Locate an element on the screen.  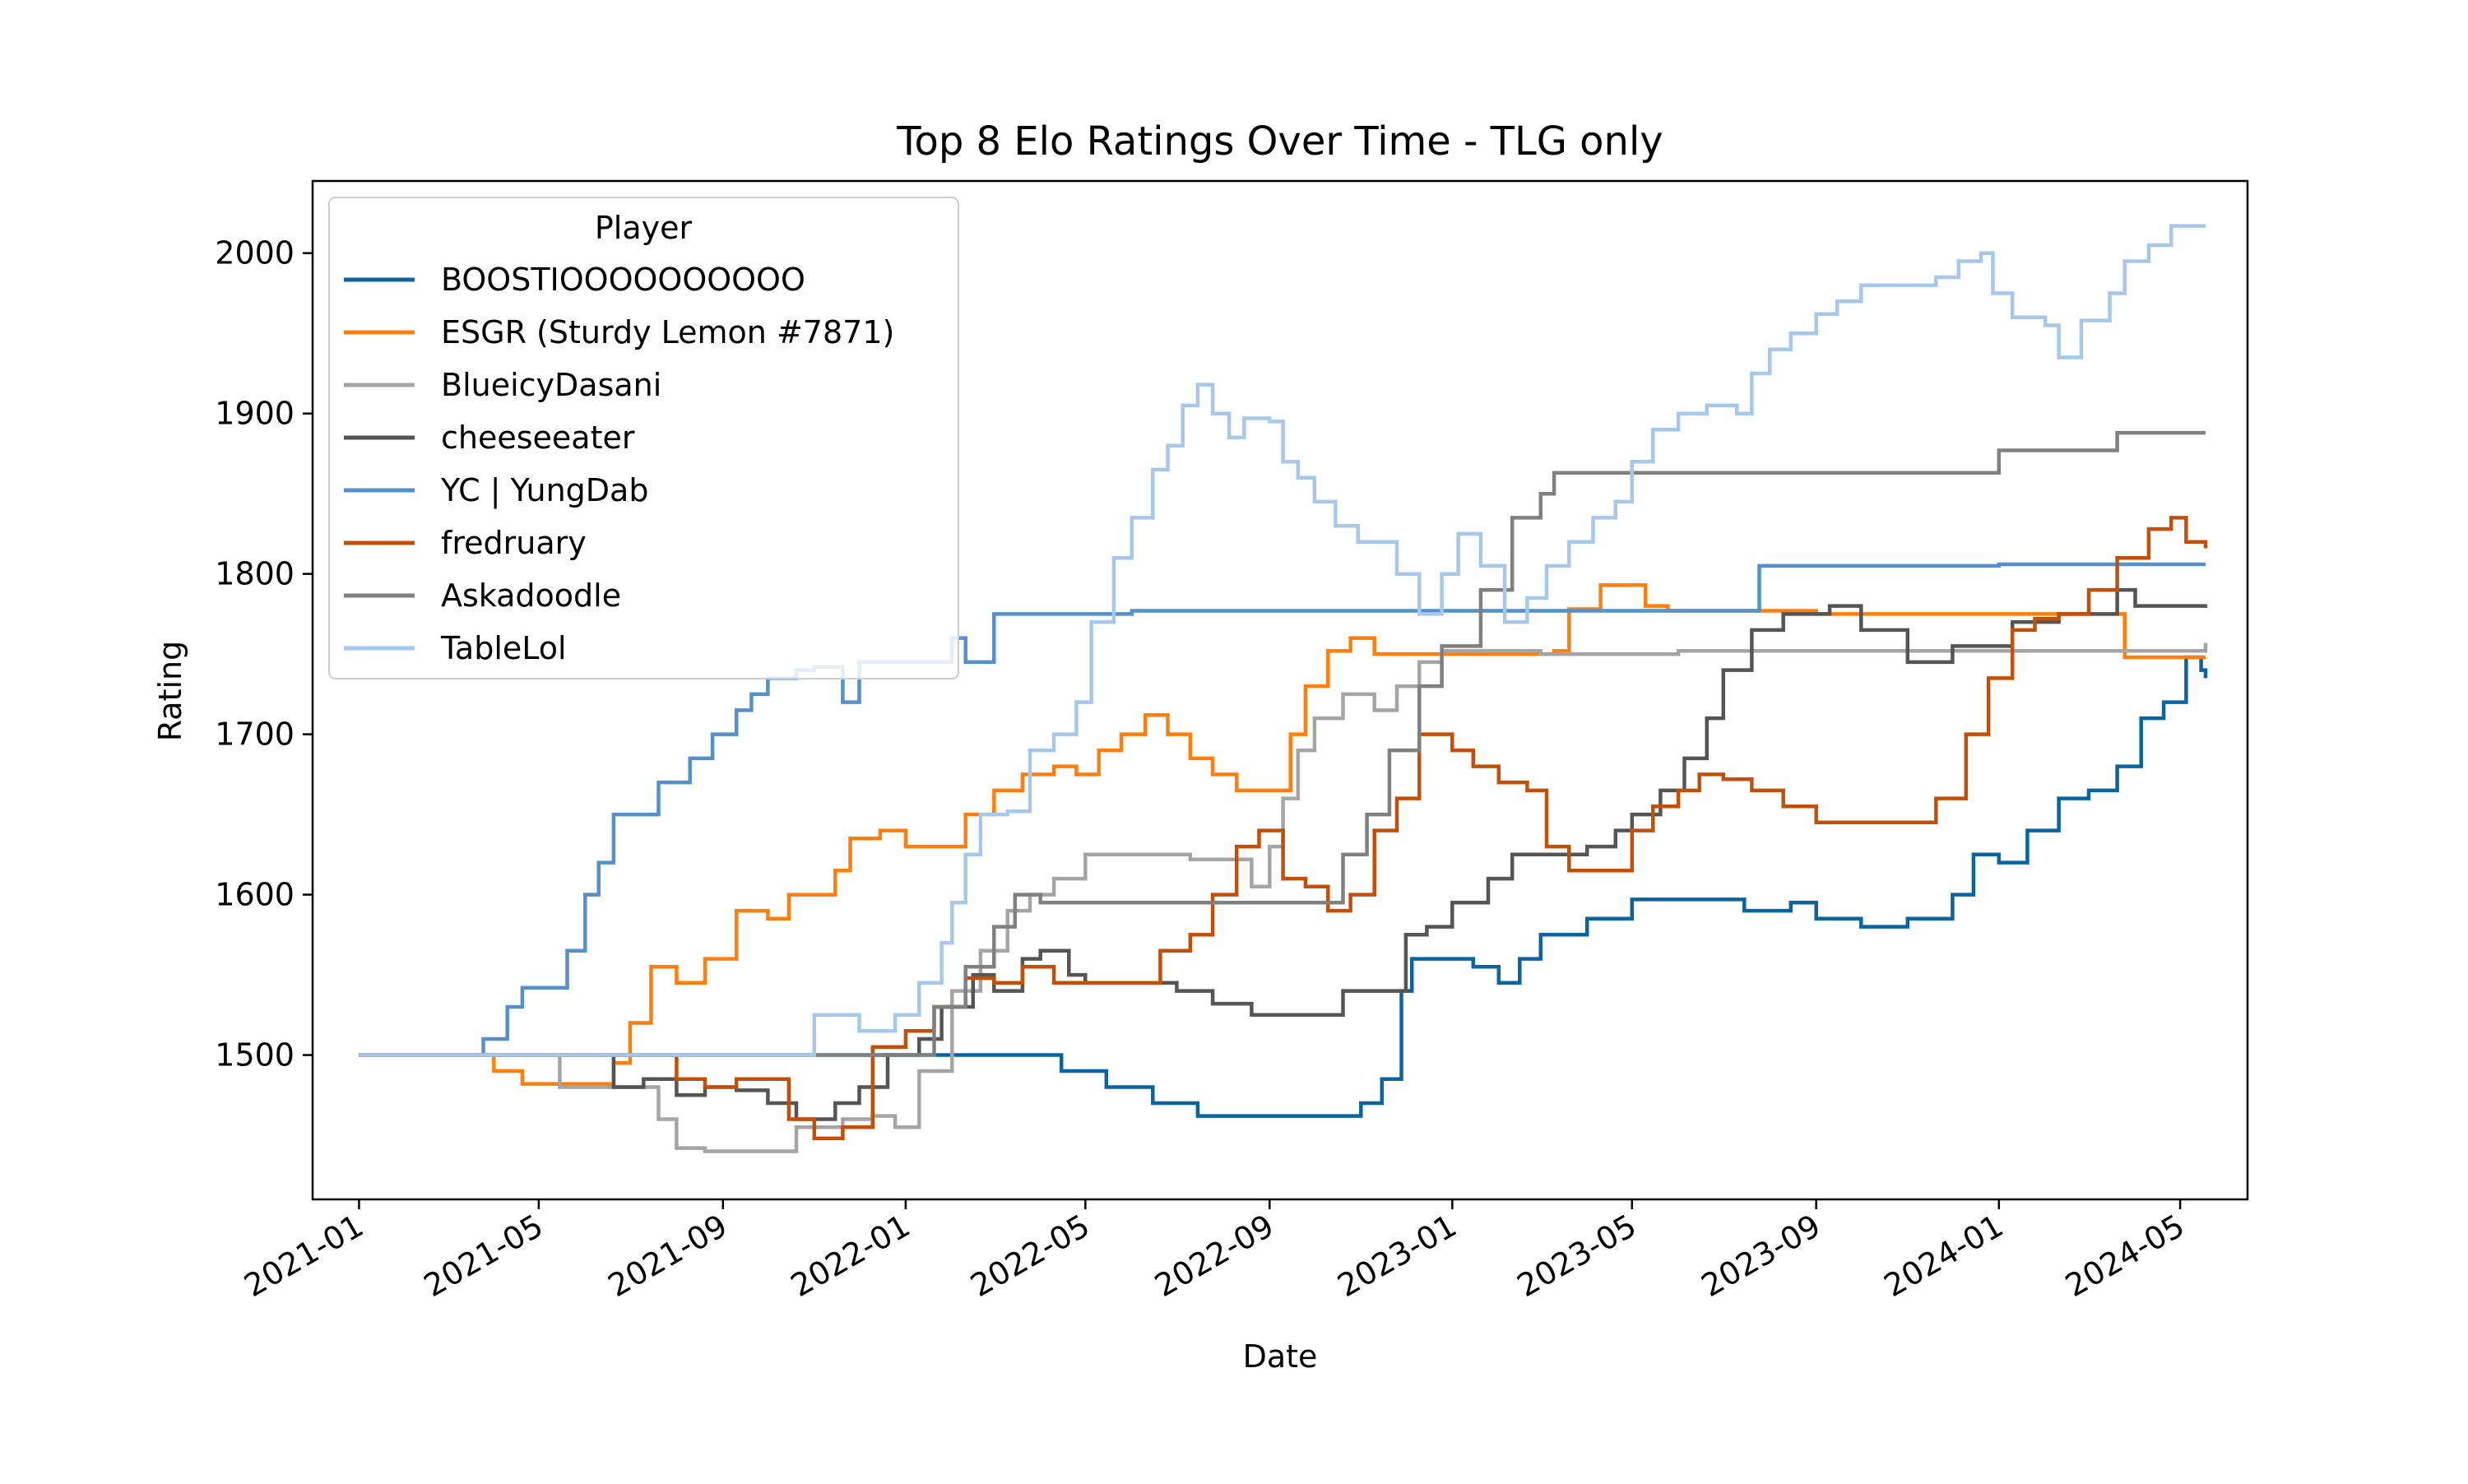
y-tick-label-0: 1500 is located at coordinates (255, 1055).